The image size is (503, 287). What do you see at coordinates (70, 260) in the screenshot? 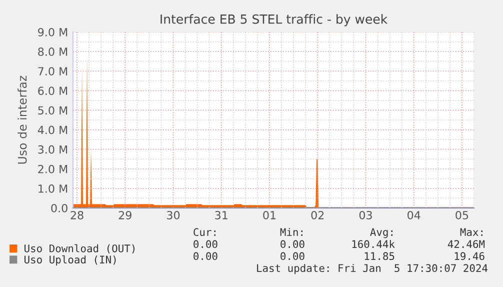
I see `legend-label: Uso Upload (IN)` at bounding box center [70, 260].